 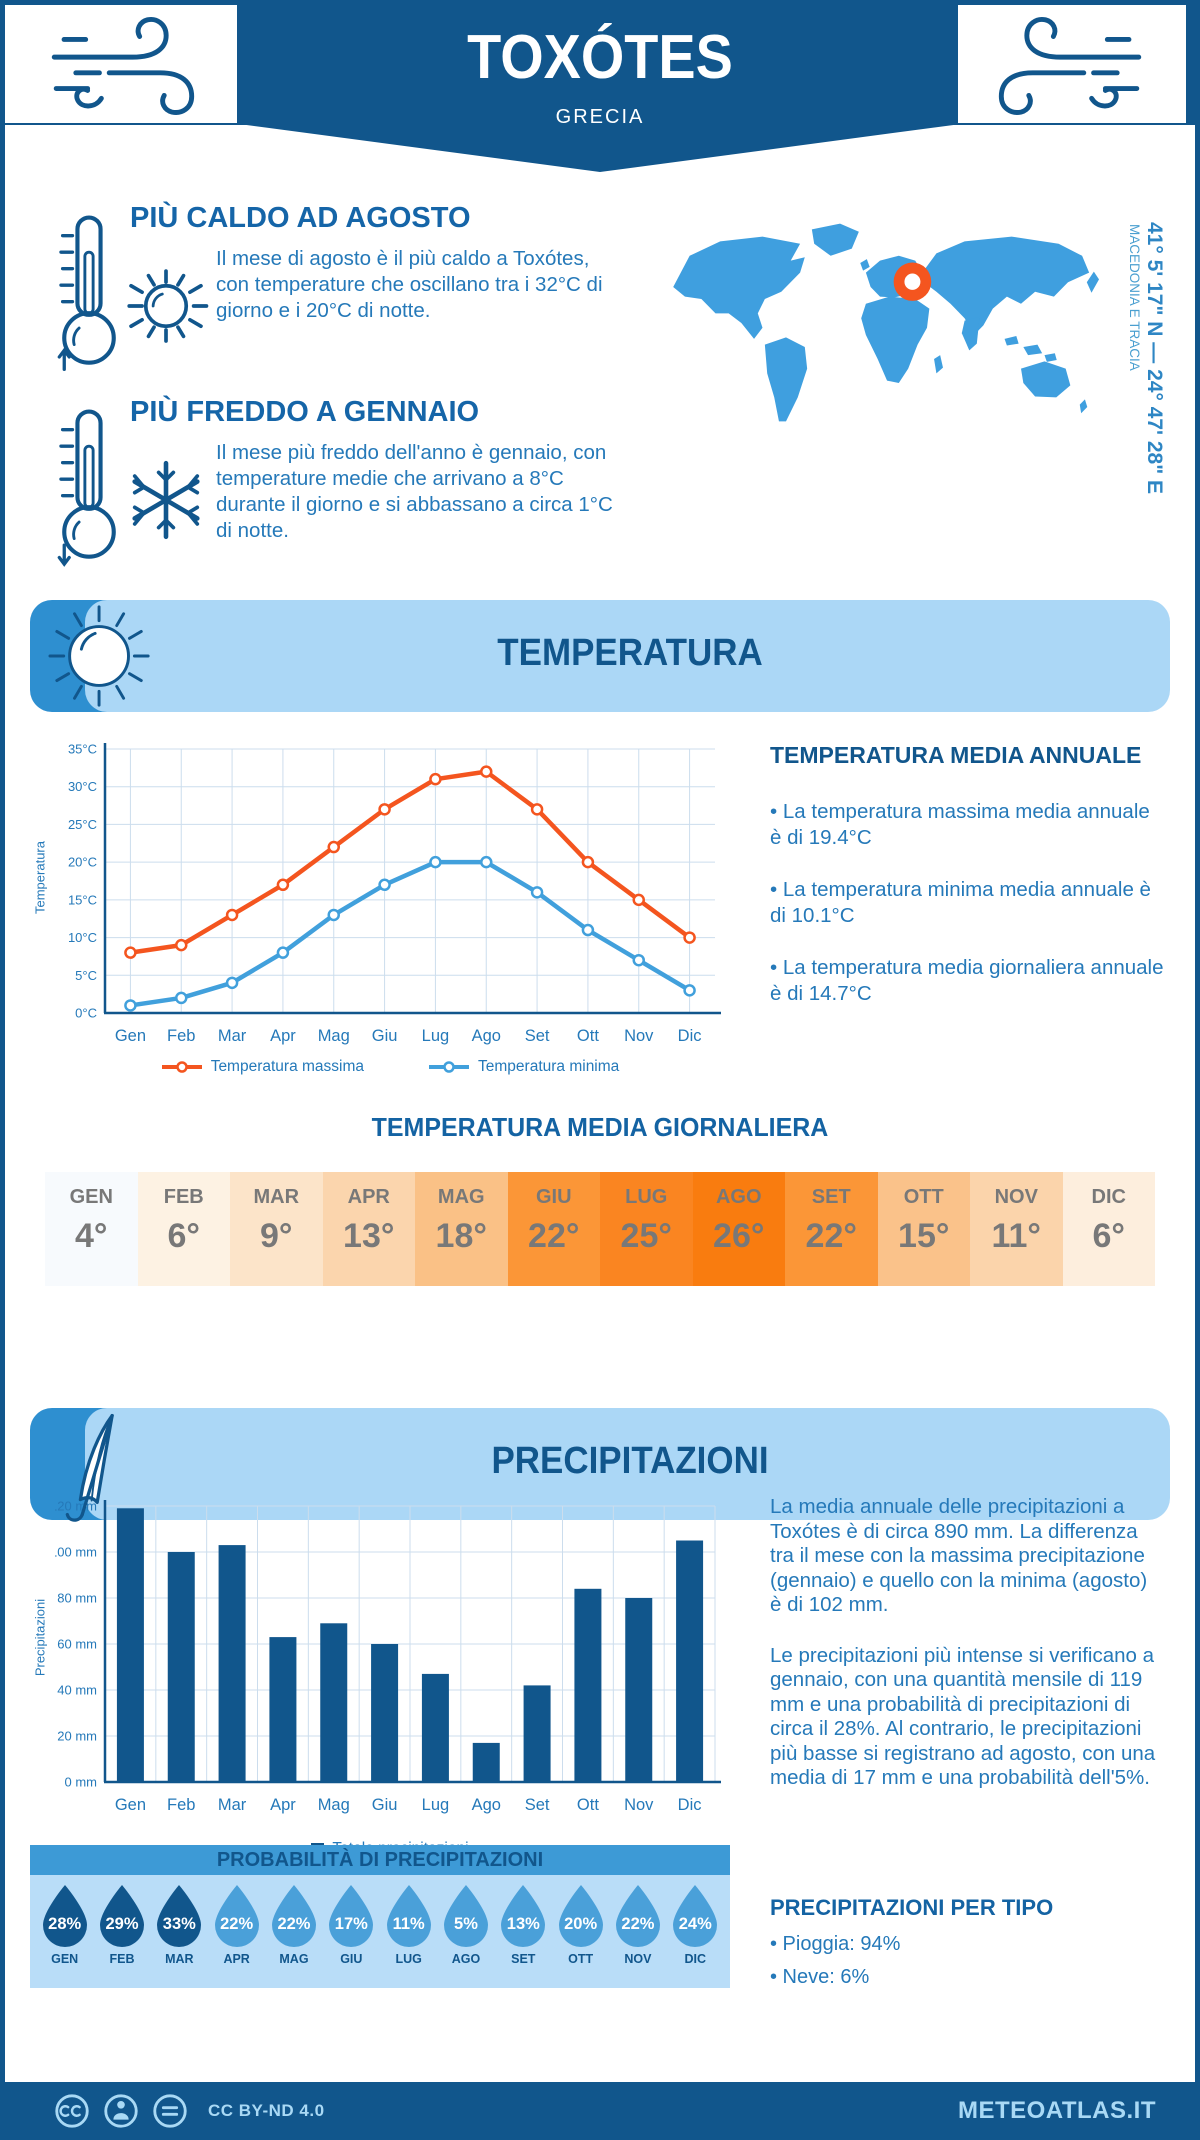 I want to click on svg-text: 5°C, so click(x=86, y=975).